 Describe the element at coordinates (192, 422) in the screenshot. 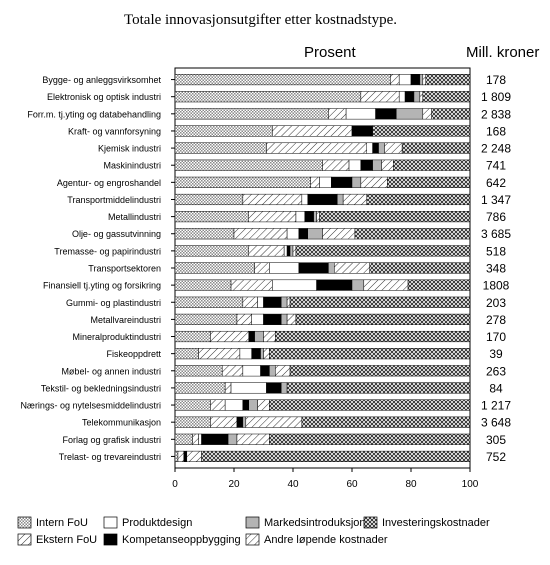

I see `bar-segment-intern-fou-telekommunikasjon` at that location.